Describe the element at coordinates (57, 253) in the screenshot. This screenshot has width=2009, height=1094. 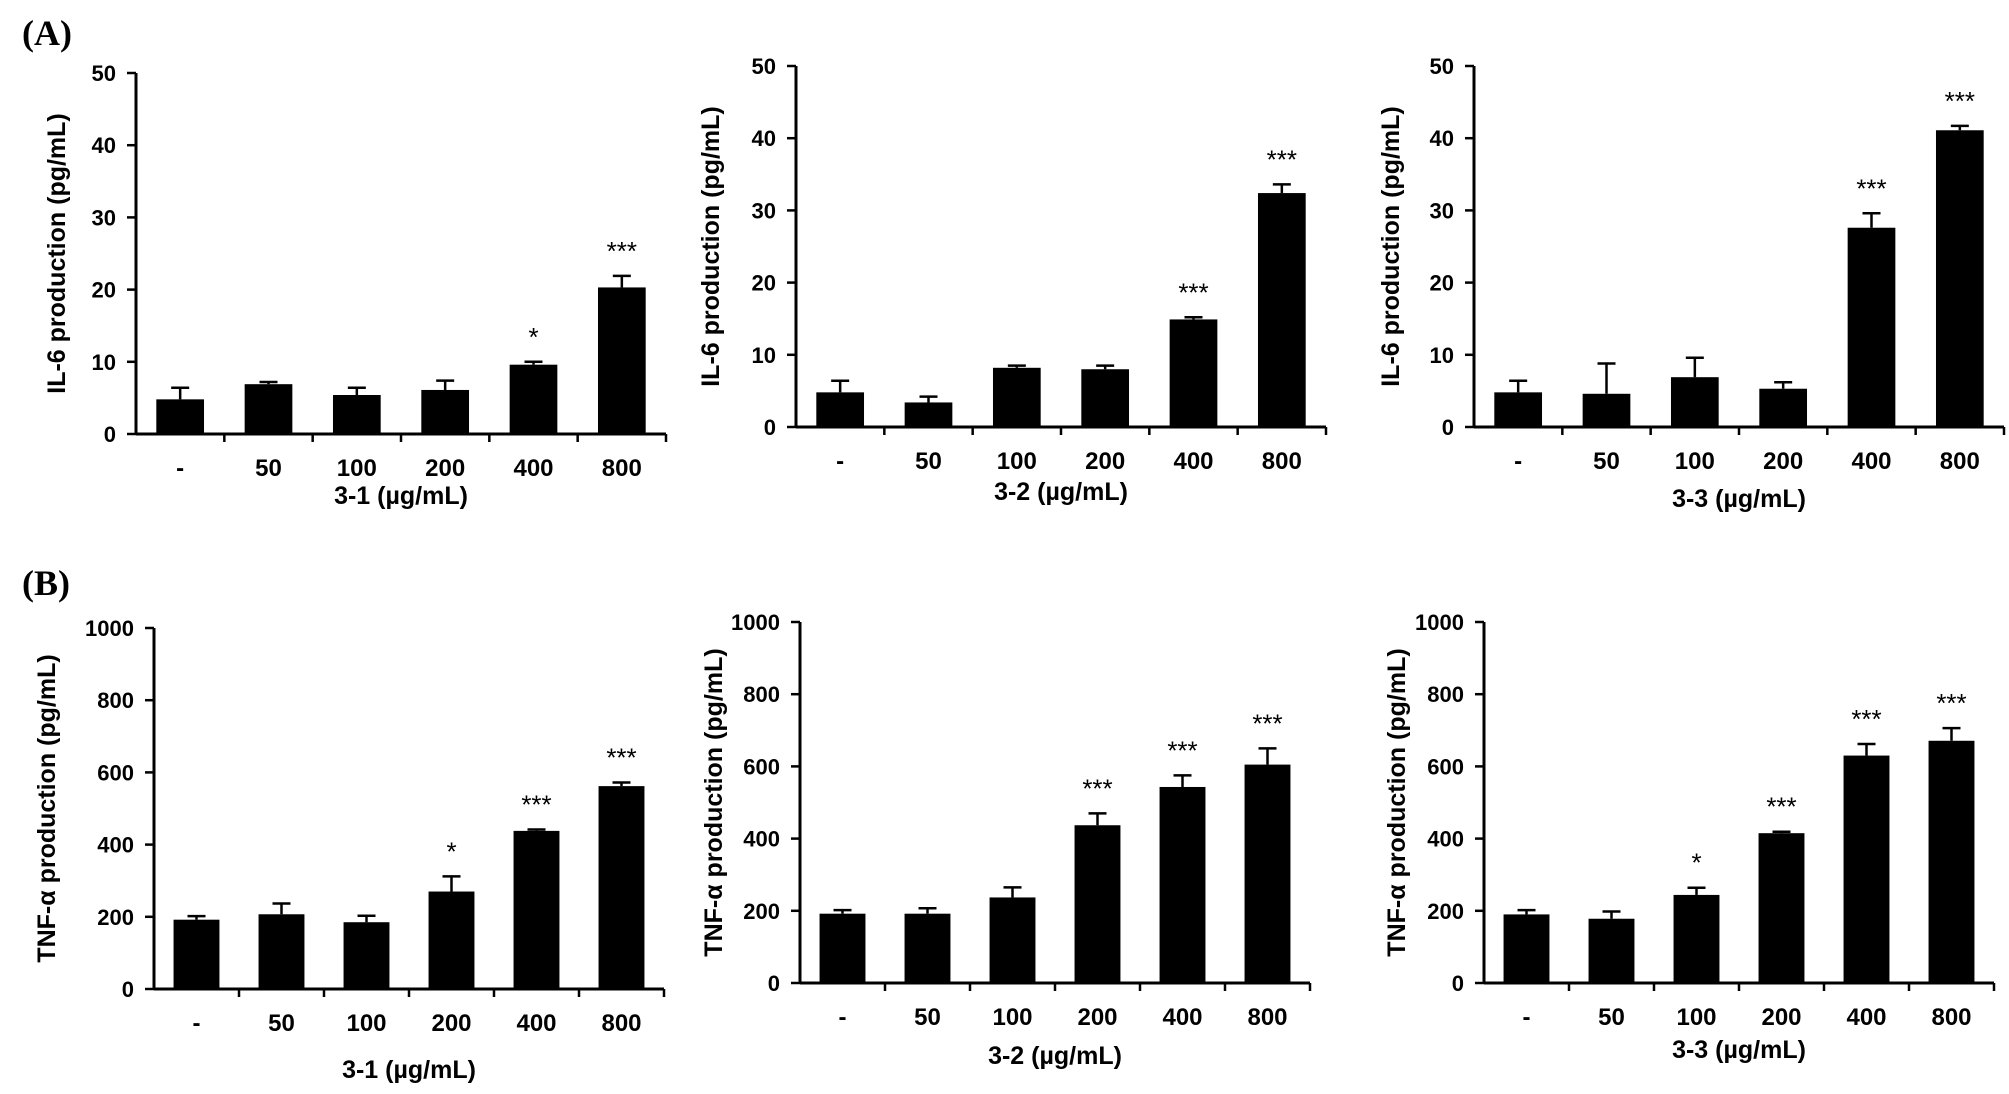
I see `y-axis-title: IL-6 production (pg/mL)` at that location.